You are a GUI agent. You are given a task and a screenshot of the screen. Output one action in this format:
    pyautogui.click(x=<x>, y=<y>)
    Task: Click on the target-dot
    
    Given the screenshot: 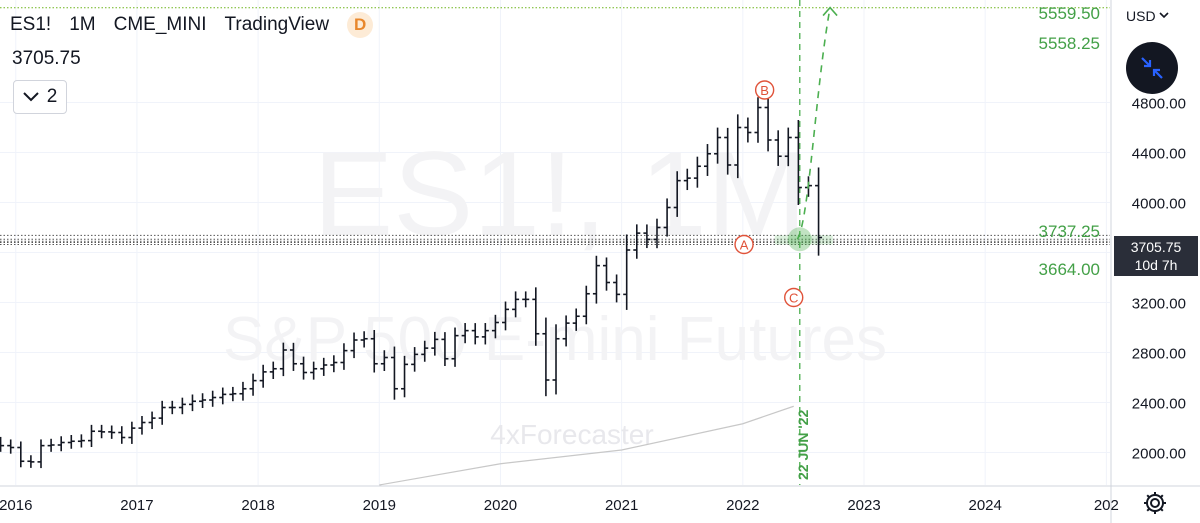 What is the action you would take?
    pyautogui.click(x=799, y=239)
    